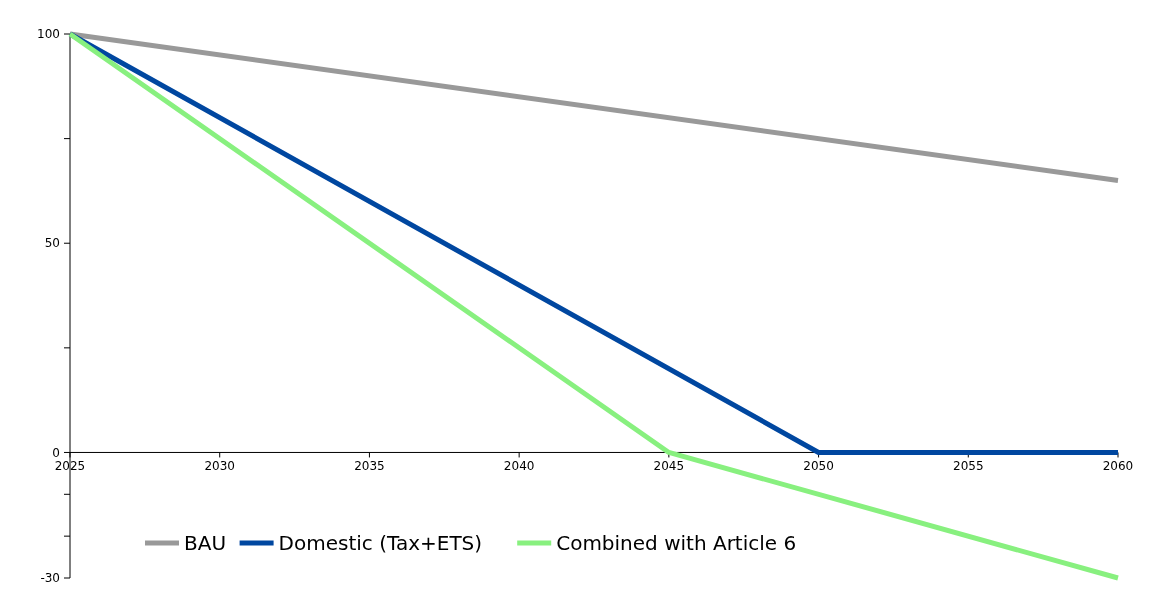 The image size is (1166, 601). What do you see at coordinates (56, 452) in the screenshot?
I see `y-tick-label: 0` at bounding box center [56, 452].